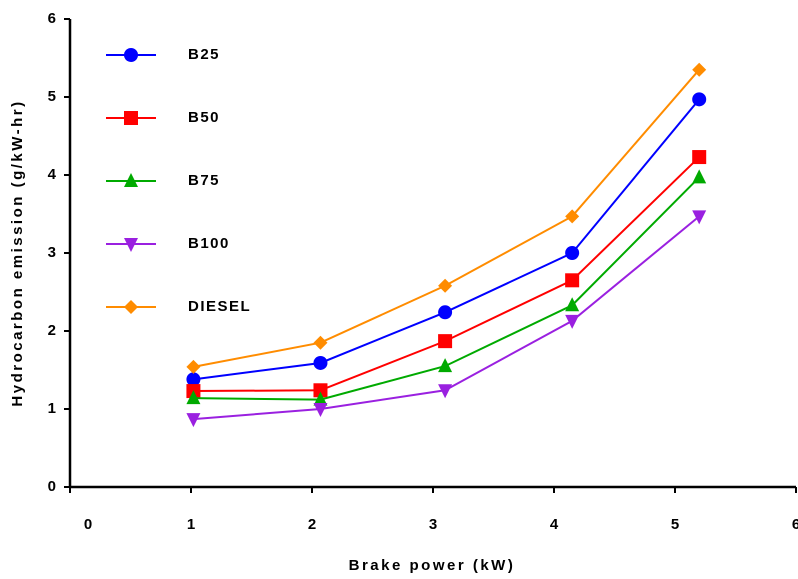 This screenshot has width=798, height=579. What do you see at coordinates (675, 524) in the screenshot?
I see `x-tick-label: 5` at bounding box center [675, 524].